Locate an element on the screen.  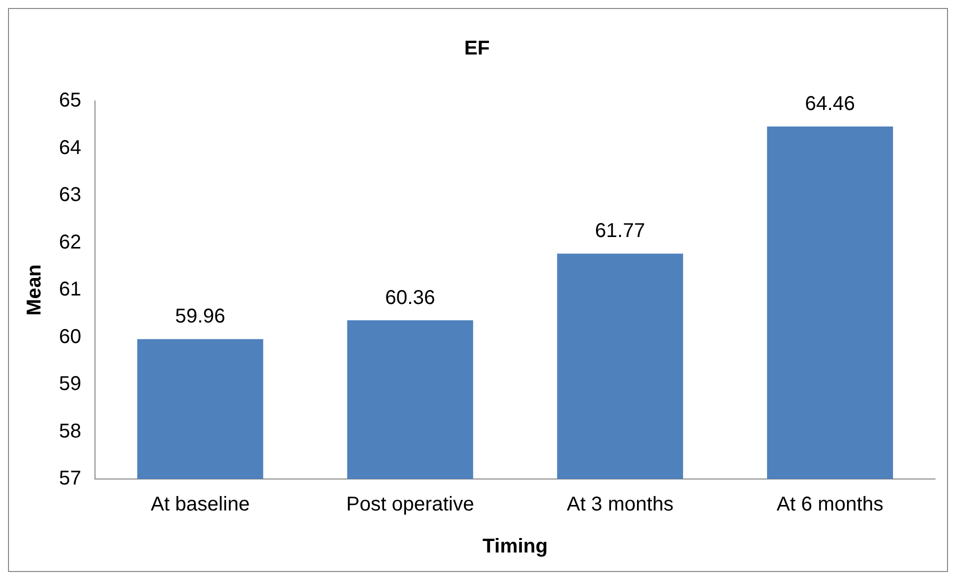
y-tick-label: 60 is located at coordinates (70, 337).